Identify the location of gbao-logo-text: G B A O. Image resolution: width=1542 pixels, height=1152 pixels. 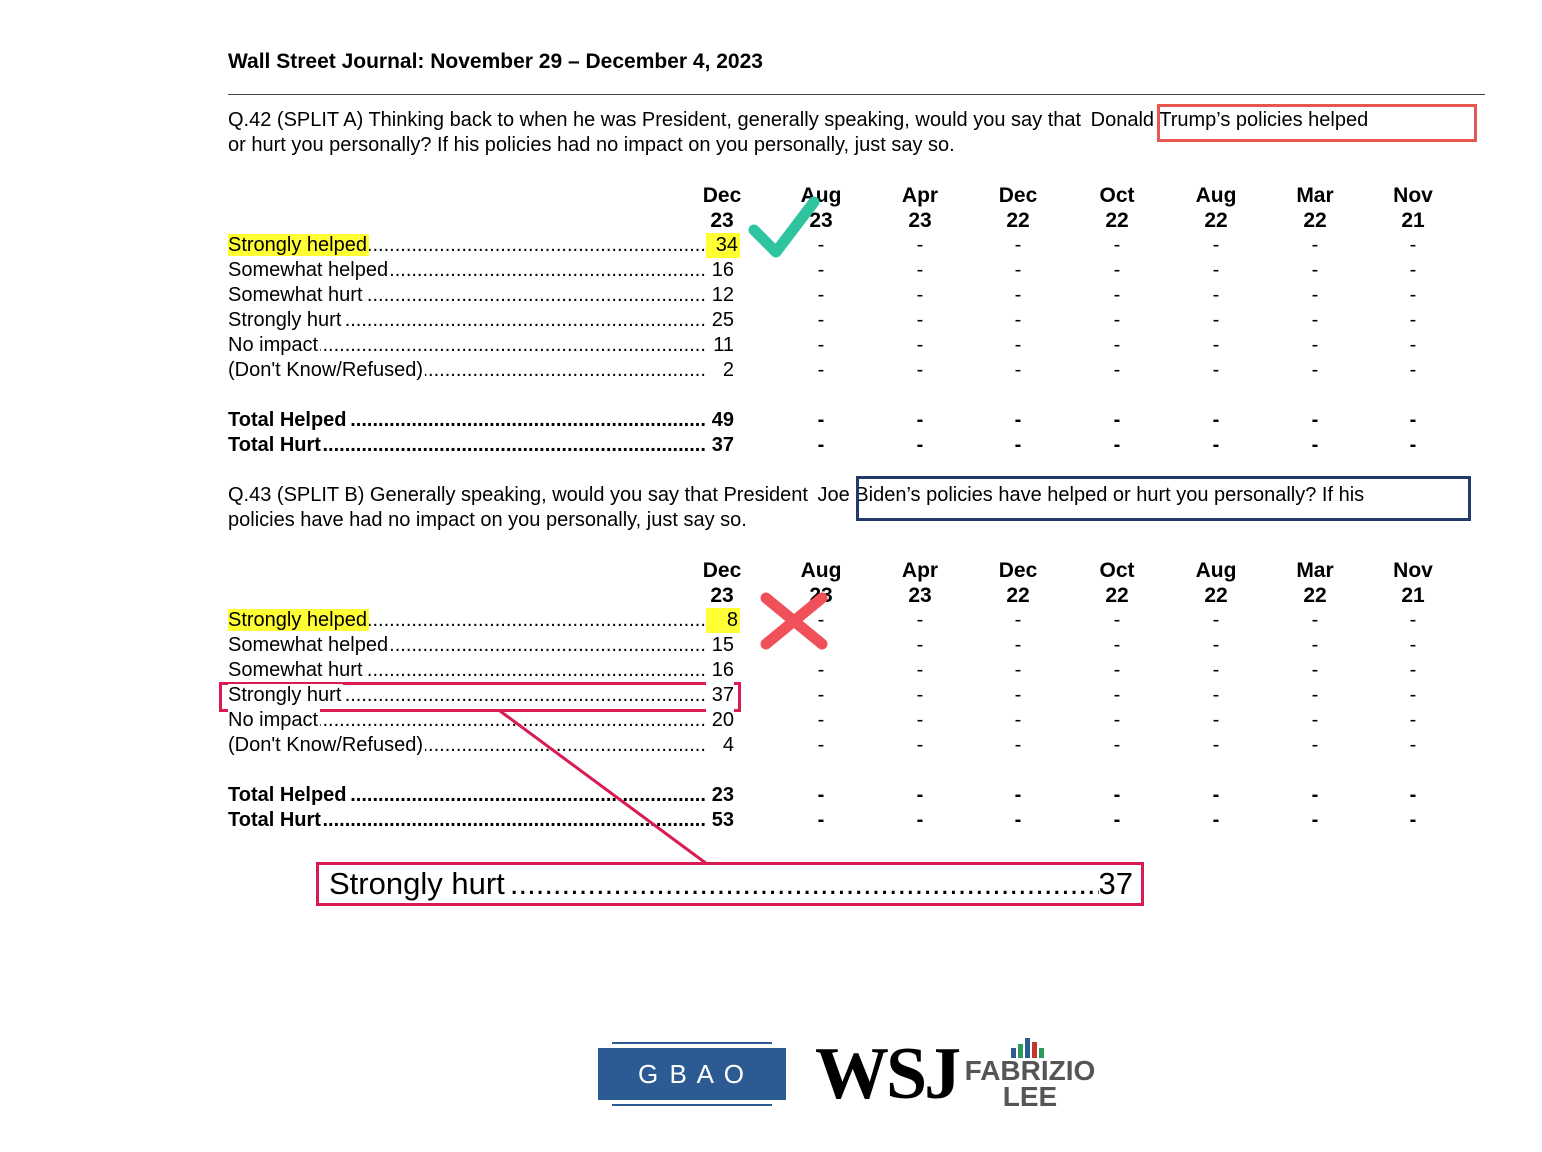
(692, 1073).